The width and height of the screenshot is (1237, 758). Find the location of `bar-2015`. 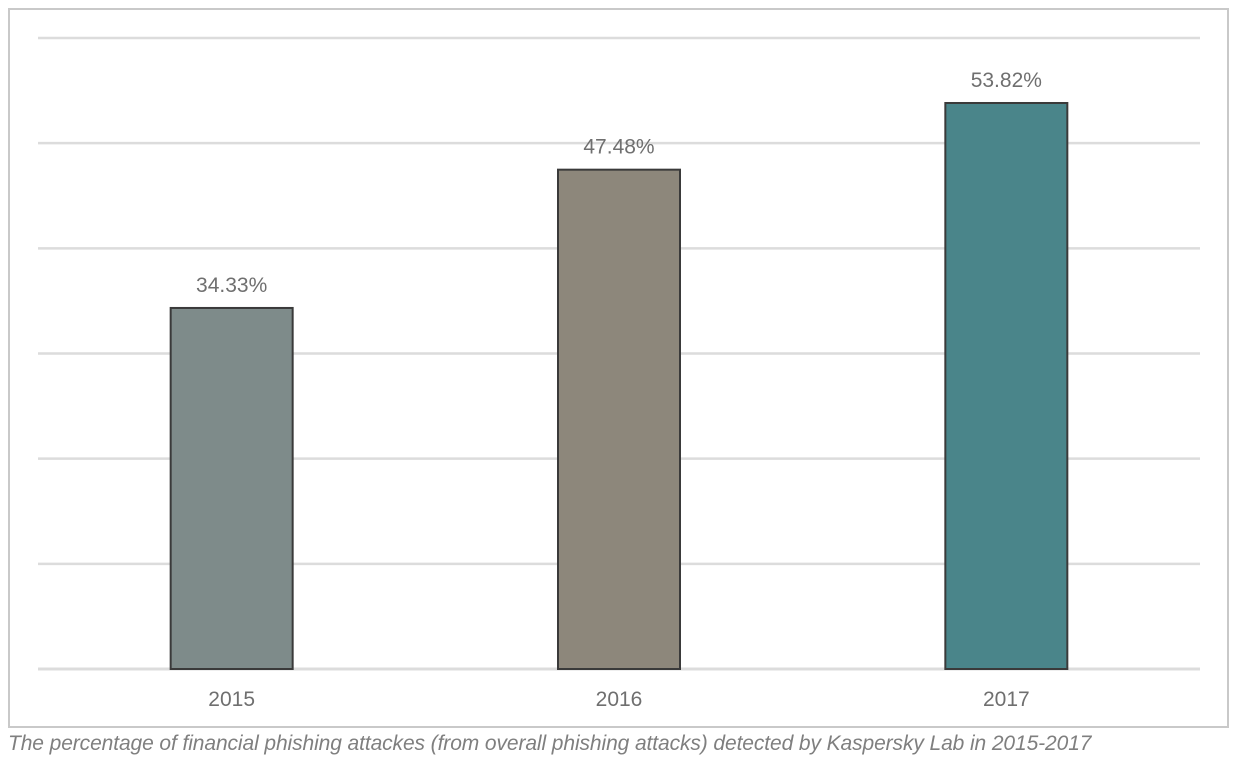

bar-2015 is located at coordinates (231, 488).